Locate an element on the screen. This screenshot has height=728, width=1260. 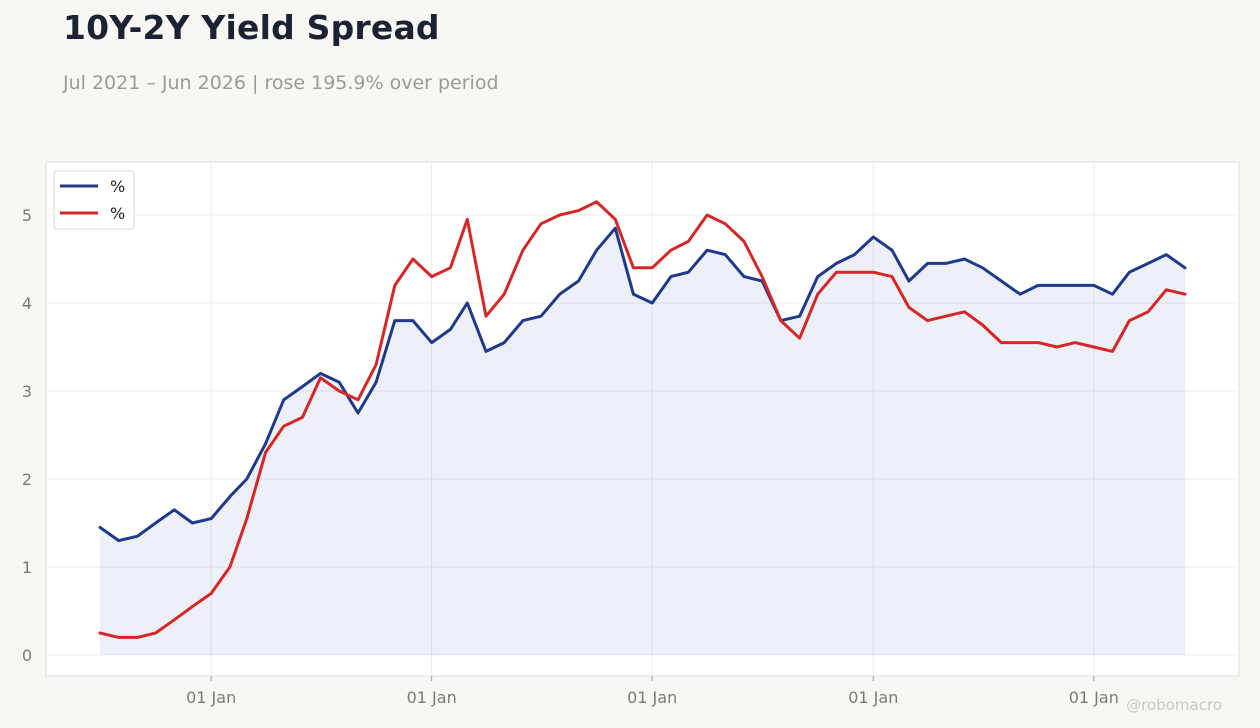
y-tick-label: 0 is located at coordinates (27, 655).